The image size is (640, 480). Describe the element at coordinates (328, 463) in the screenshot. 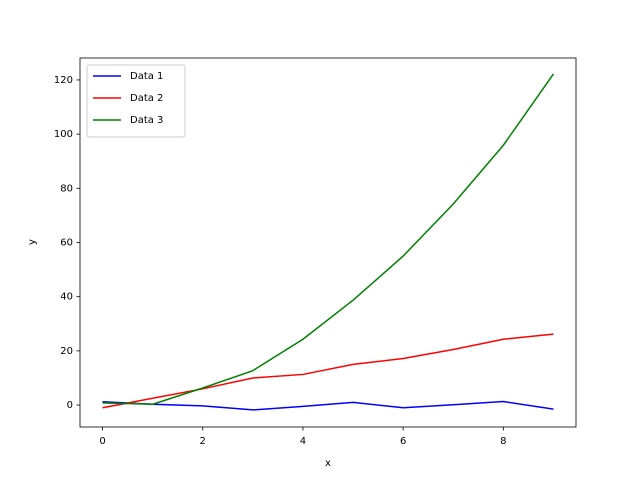

I see `x-axis-label: x` at that location.